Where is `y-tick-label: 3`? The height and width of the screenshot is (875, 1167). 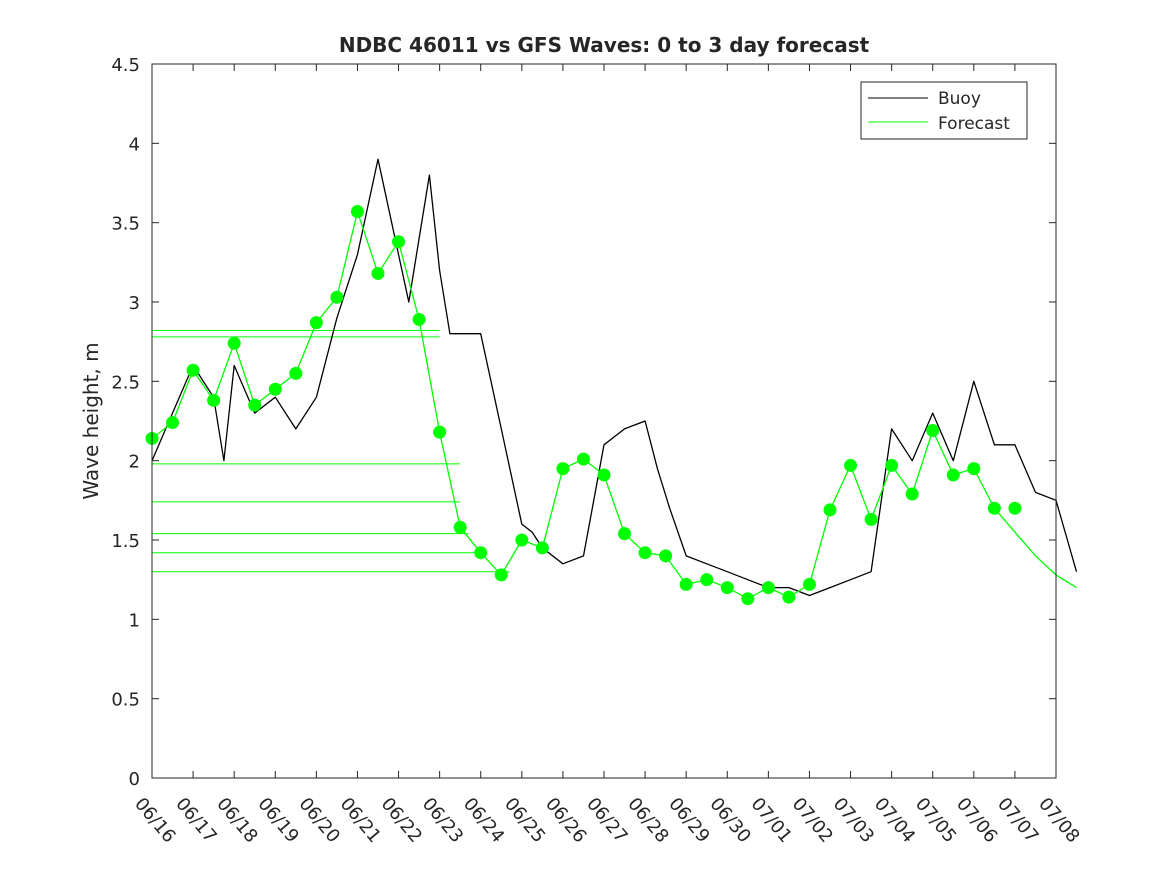 y-tick-label: 3 is located at coordinates (134, 303).